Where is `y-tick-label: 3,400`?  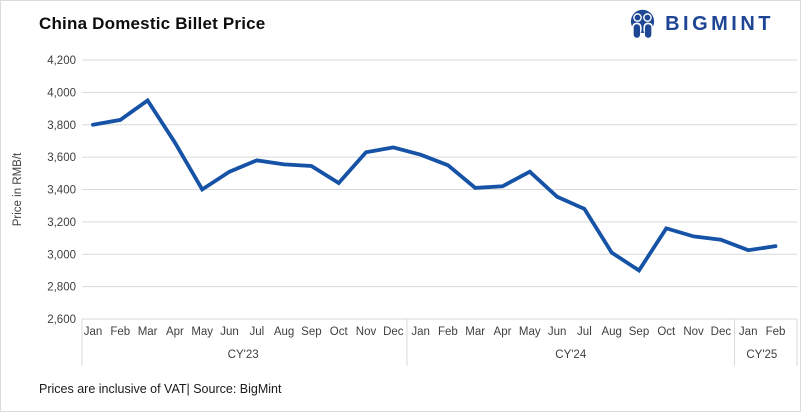 y-tick-label: 3,400 is located at coordinates (61, 191).